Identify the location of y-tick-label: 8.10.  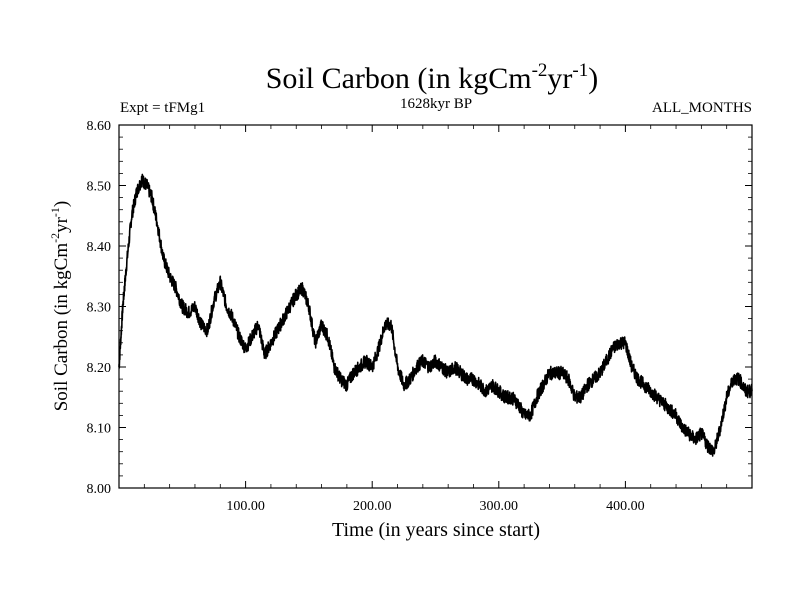
(99, 429).